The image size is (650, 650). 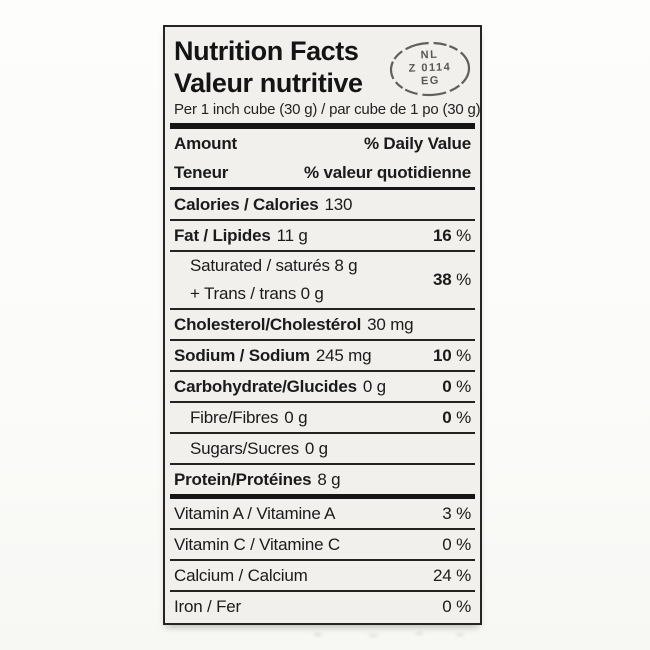 What do you see at coordinates (206, 143) in the screenshot?
I see `amount-label-en: Amount` at bounding box center [206, 143].